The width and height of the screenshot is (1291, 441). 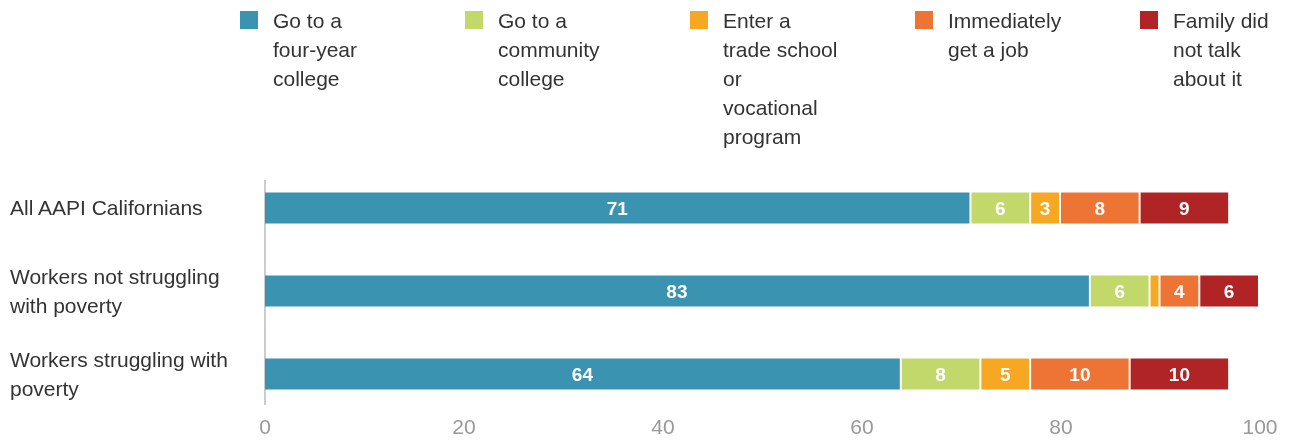 I want to click on data-label: 83, so click(x=677, y=291).